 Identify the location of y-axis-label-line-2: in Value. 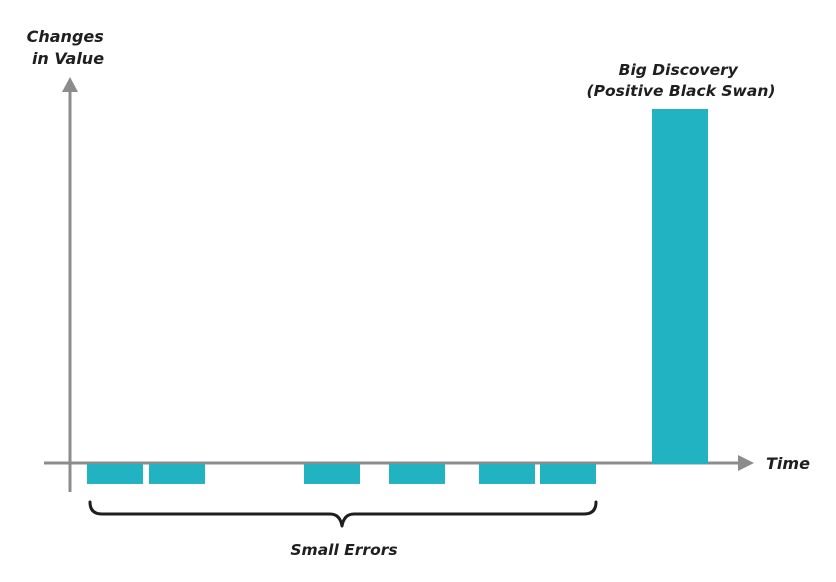
(68, 58).